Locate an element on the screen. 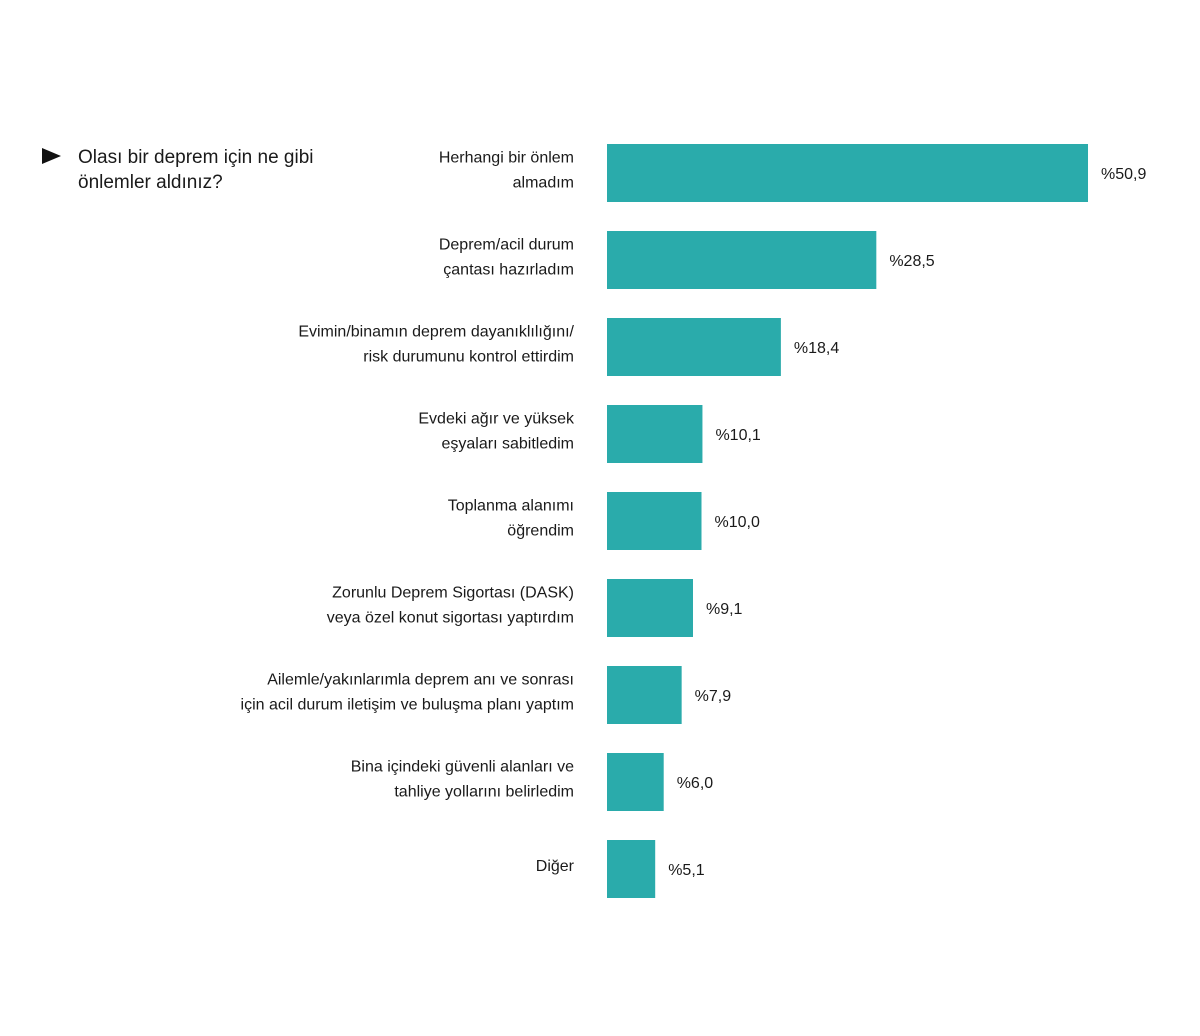  play-arrow-icon is located at coordinates (51, 156).